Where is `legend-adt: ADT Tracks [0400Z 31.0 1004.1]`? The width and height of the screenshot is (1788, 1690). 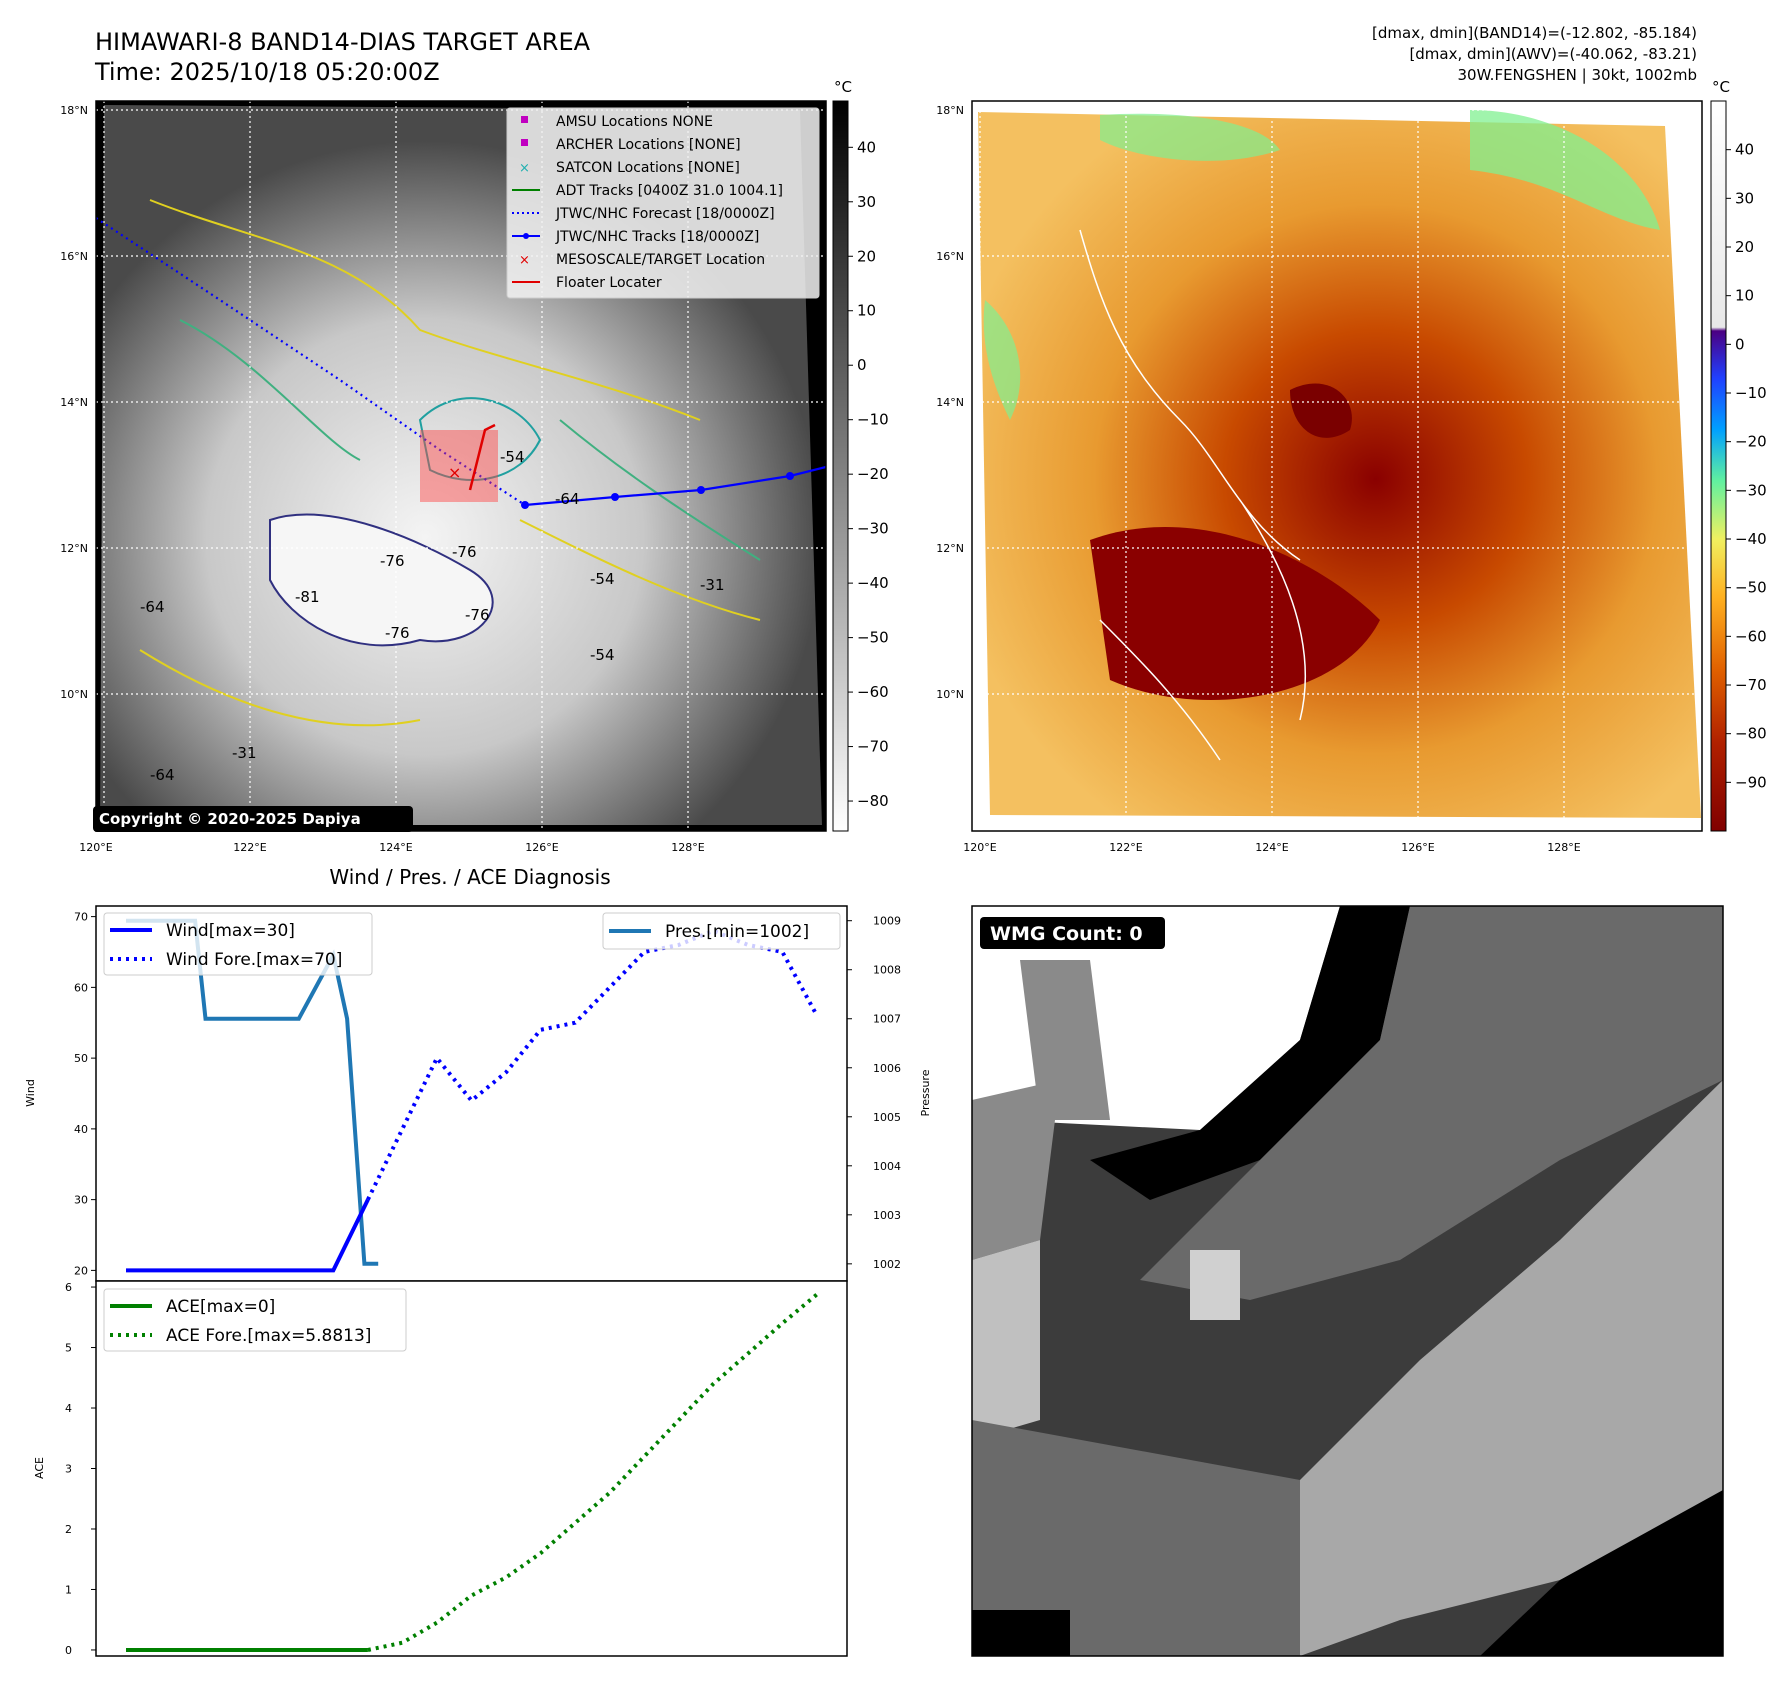 legend-adt: ADT Tracks [0400Z 31.0 1004.1] is located at coordinates (669, 191).